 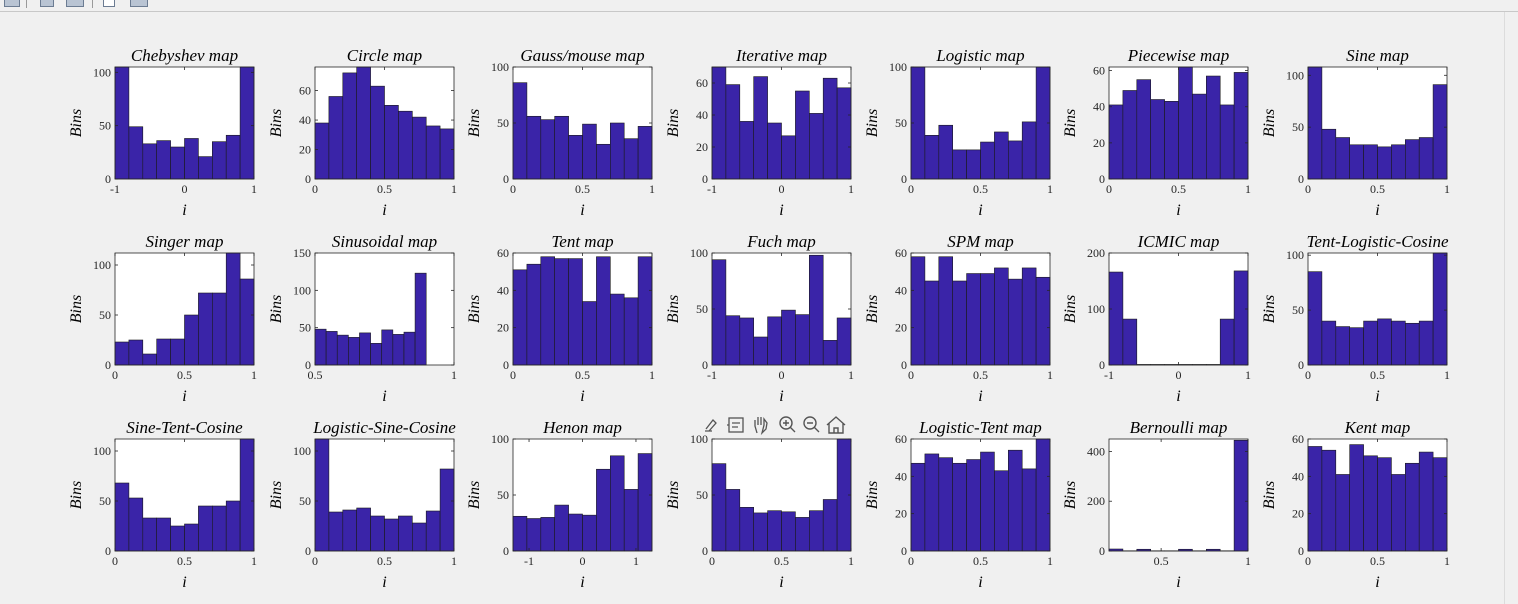 I want to click on figure-toolbar, so click(x=759, y=6).